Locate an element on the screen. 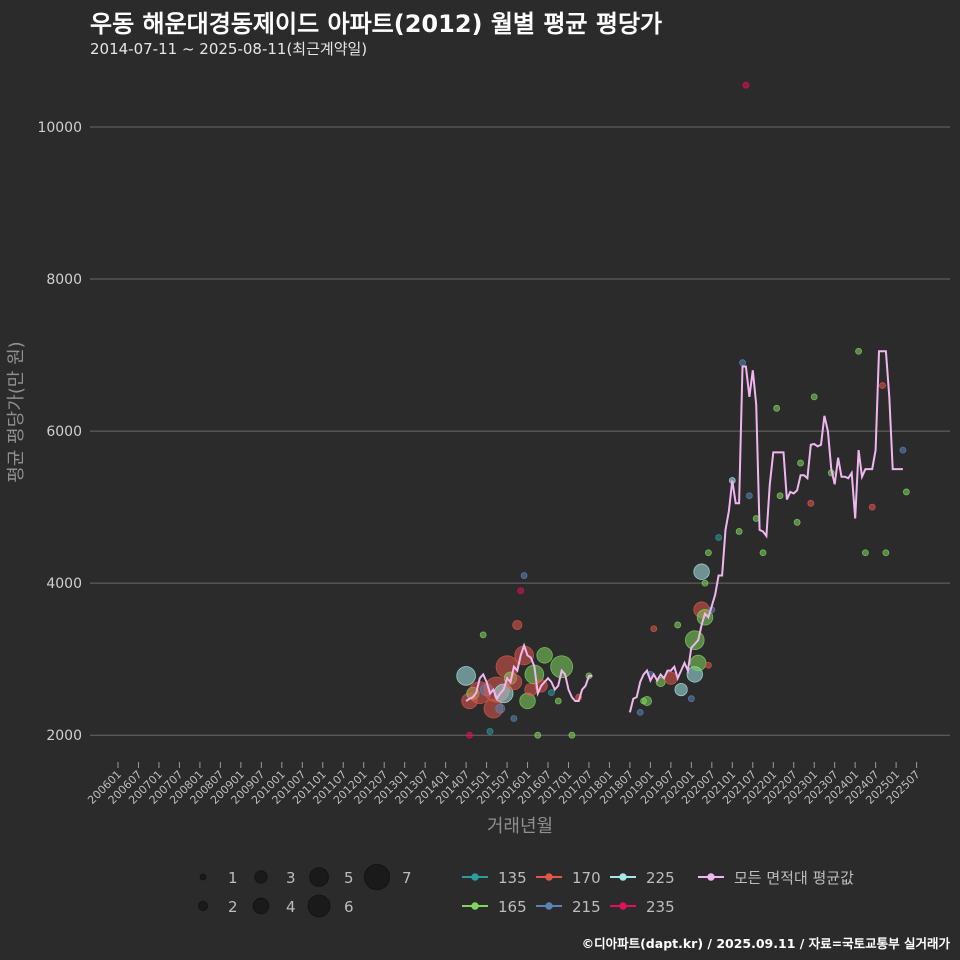 This screenshot has width=960, height=960. y-axis-ticks: 2000 4000 6000 8000 10000 is located at coordinates (59, 432).